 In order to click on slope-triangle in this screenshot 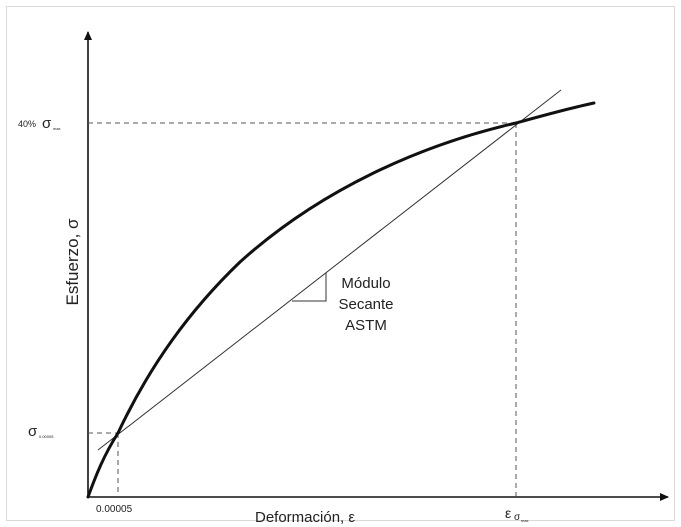, I will do `click(309, 287)`.